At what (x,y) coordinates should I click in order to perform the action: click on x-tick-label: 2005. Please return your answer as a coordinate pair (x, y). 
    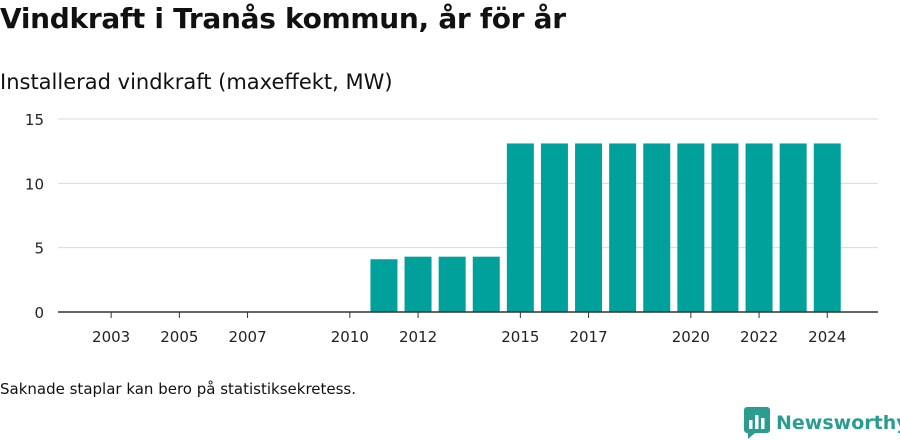
    Looking at the image, I should click on (179, 337).